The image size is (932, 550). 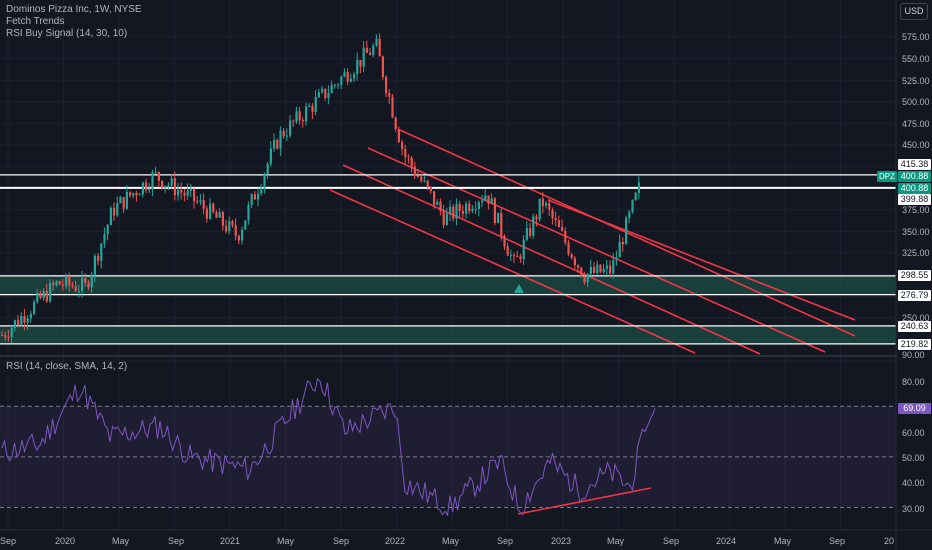 I want to click on indicator-fetch-trends: Fetch Trends, so click(x=35, y=21).